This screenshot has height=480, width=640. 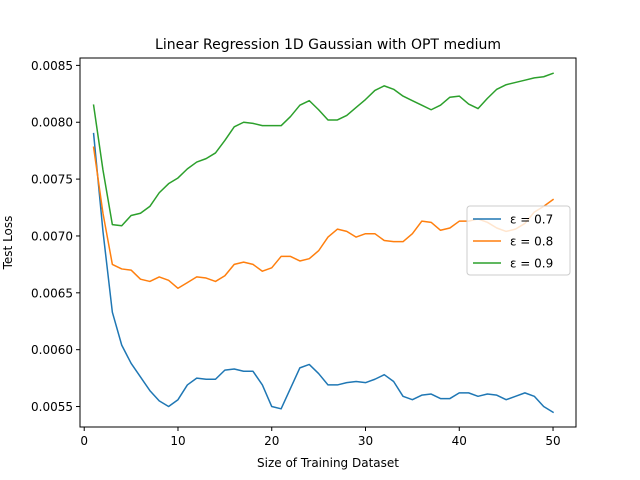 I want to click on legend: ε = 0.7 ε = 0.8 ε = 0.9, so click(x=518, y=240).